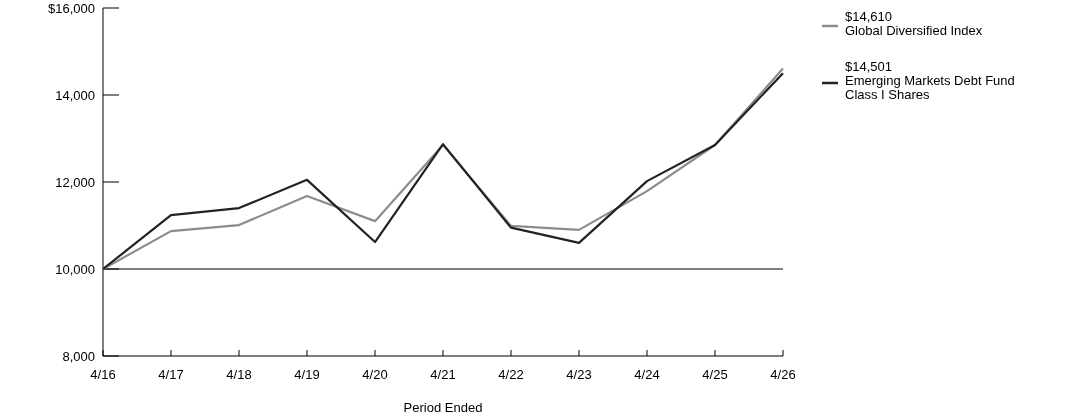 Image resolution: width=1092 pixels, height=417 pixels. What do you see at coordinates (75, 269) in the screenshot?
I see `y-tick-label: 10,000` at bounding box center [75, 269].